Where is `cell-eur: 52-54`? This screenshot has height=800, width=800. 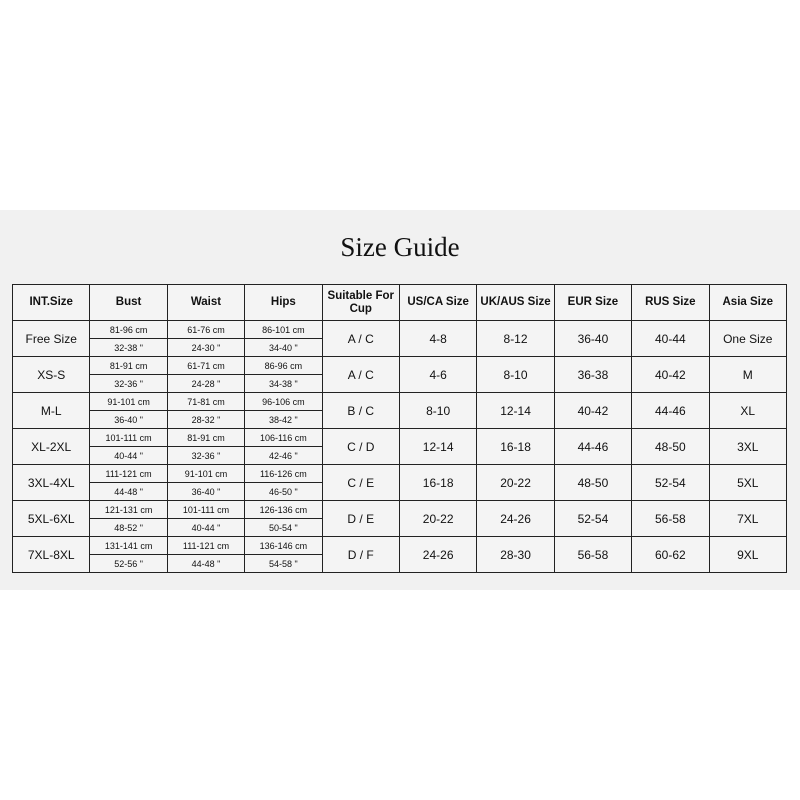 cell-eur: 52-54 is located at coordinates (593, 518).